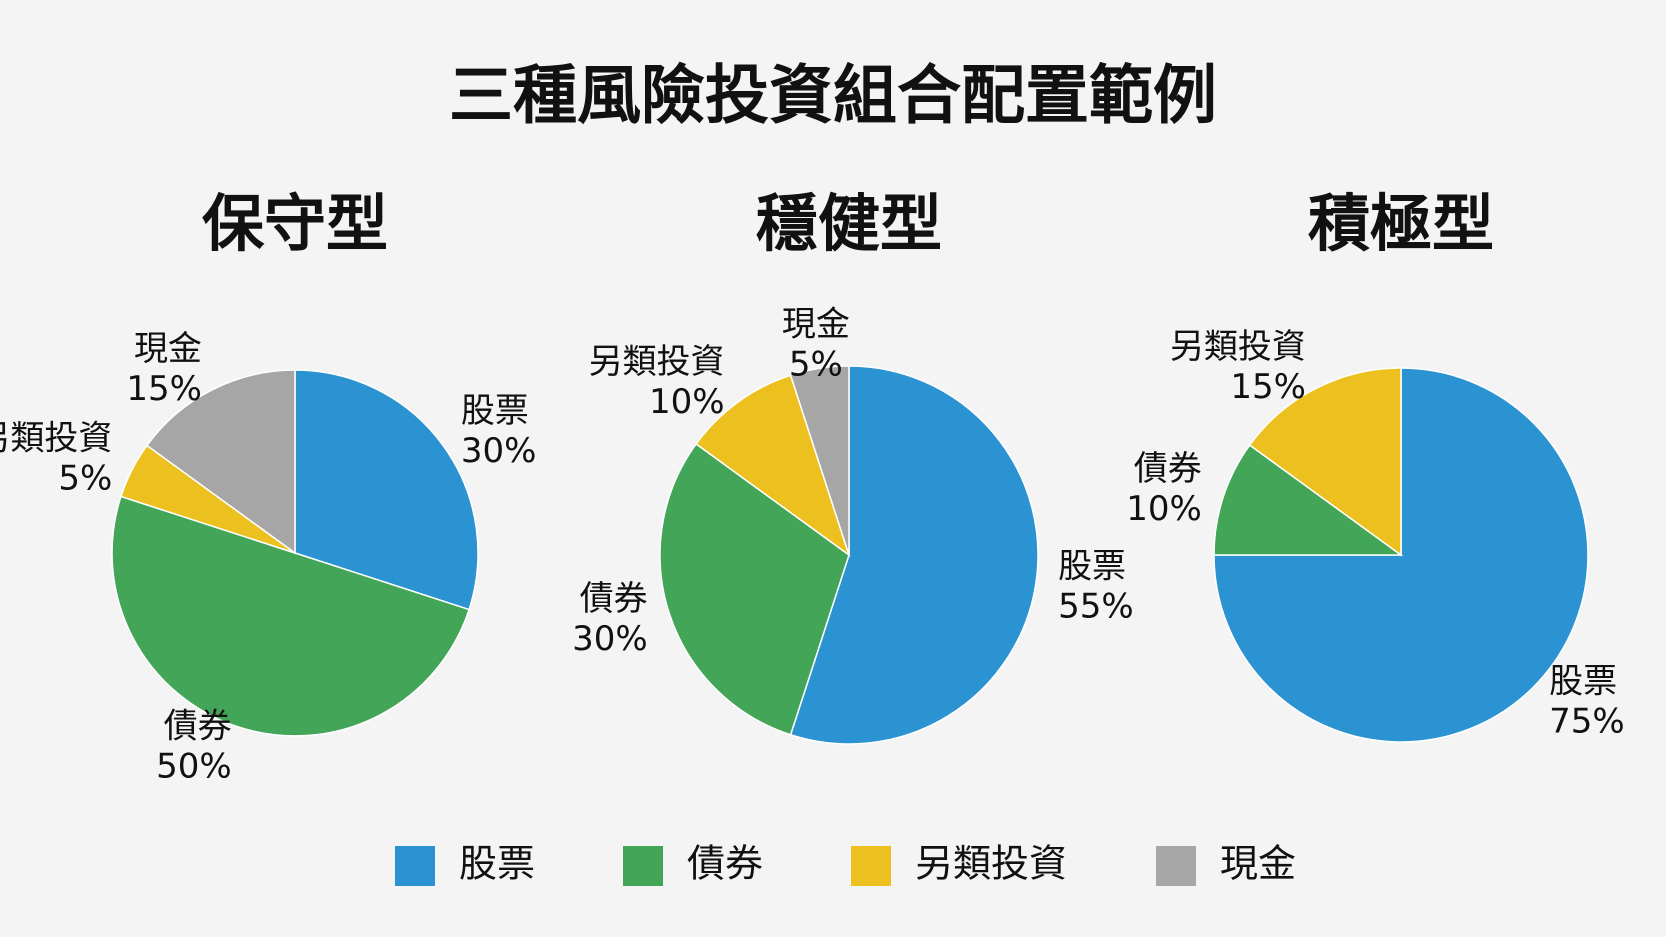 The image size is (1666, 937). I want to click on slice-value: 75%, so click(1587, 722).